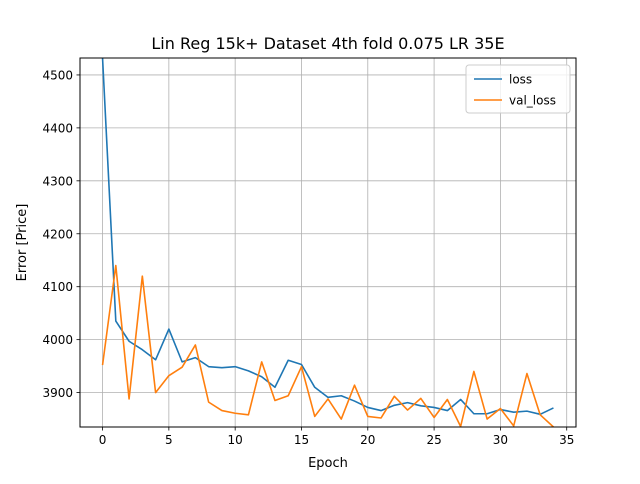  What do you see at coordinates (520, 80) in the screenshot?
I see `legend-label-loss: loss` at bounding box center [520, 80].